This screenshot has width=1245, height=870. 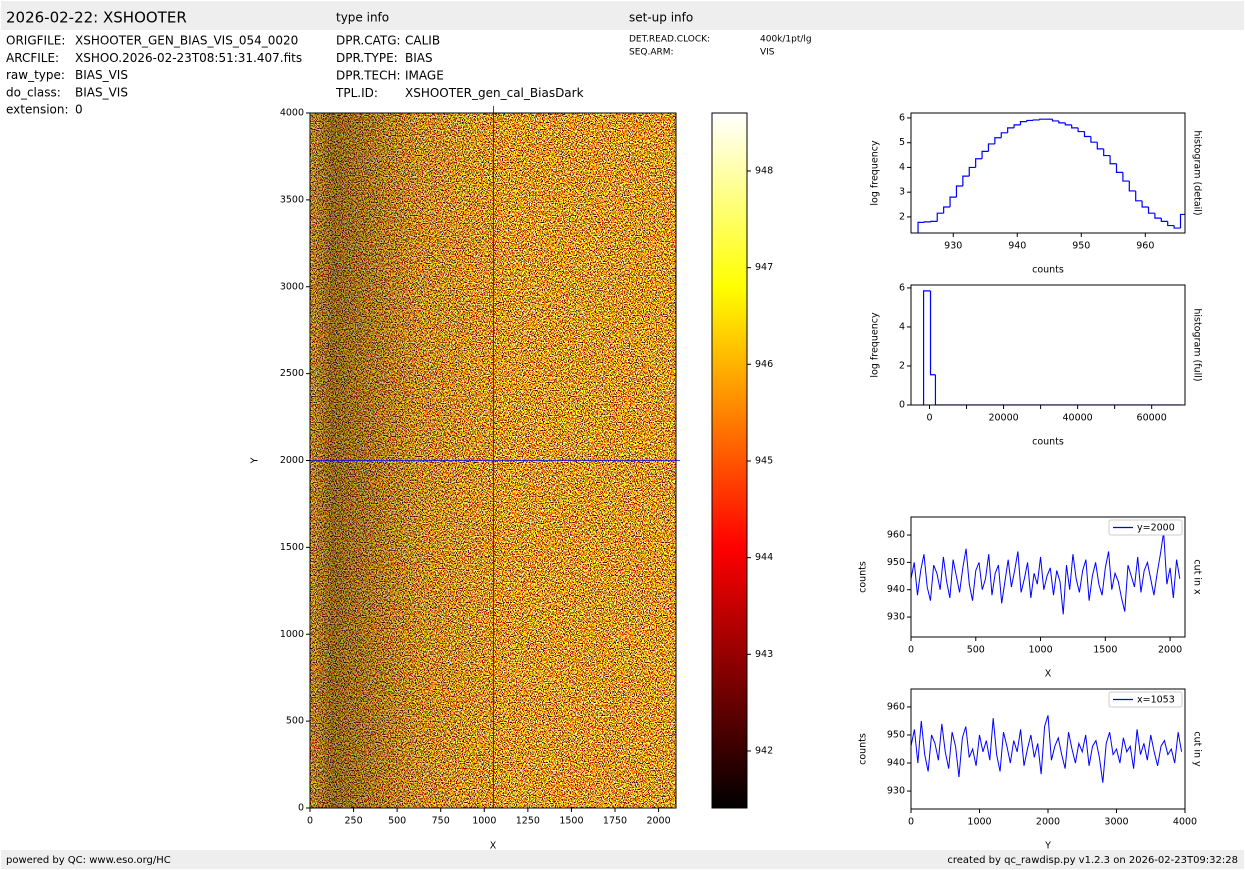 What do you see at coordinates (1197, 344) in the screenshot?
I see `side-label: histogram (full)` at bounding box center [1197, 344].